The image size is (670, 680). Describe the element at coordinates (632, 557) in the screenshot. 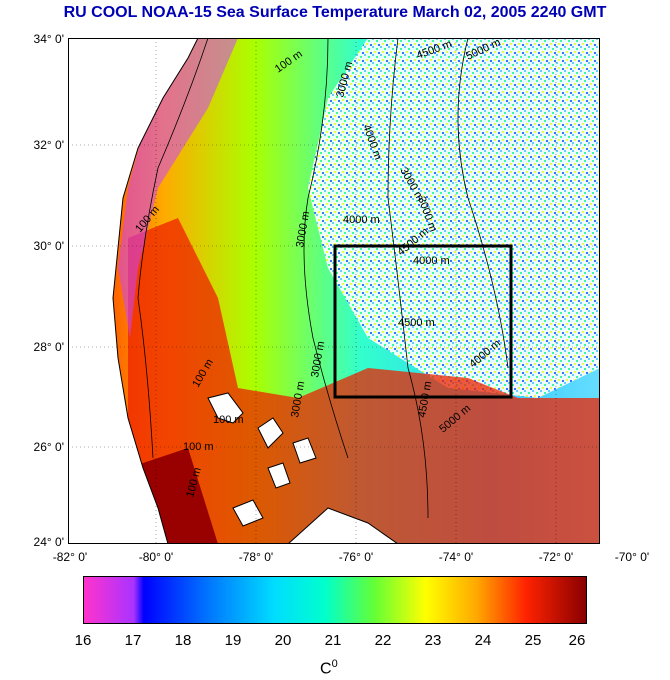

I see `lon-tick: -70° 0'` at that location.